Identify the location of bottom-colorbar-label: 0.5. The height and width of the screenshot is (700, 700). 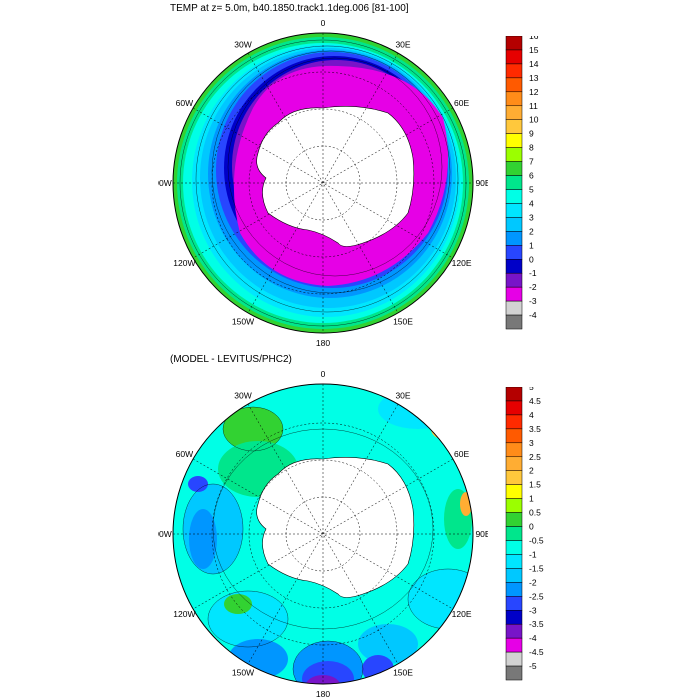
(535, 513).